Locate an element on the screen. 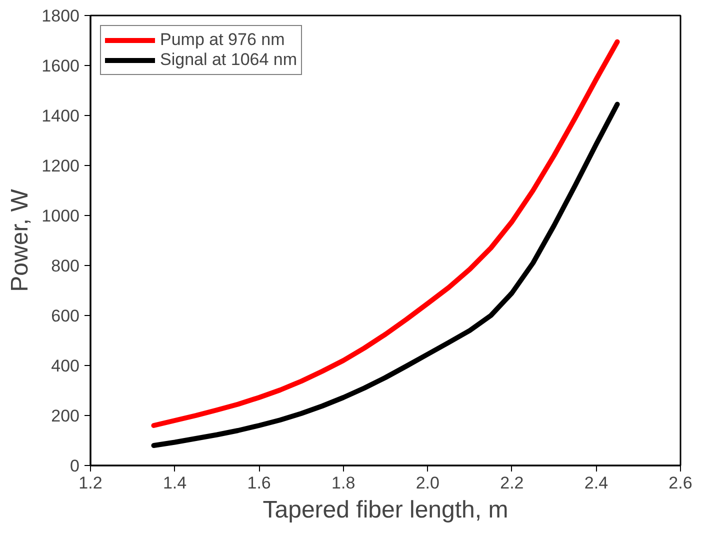  y-axis-title: Power, W is located at coordinates (20, 240).